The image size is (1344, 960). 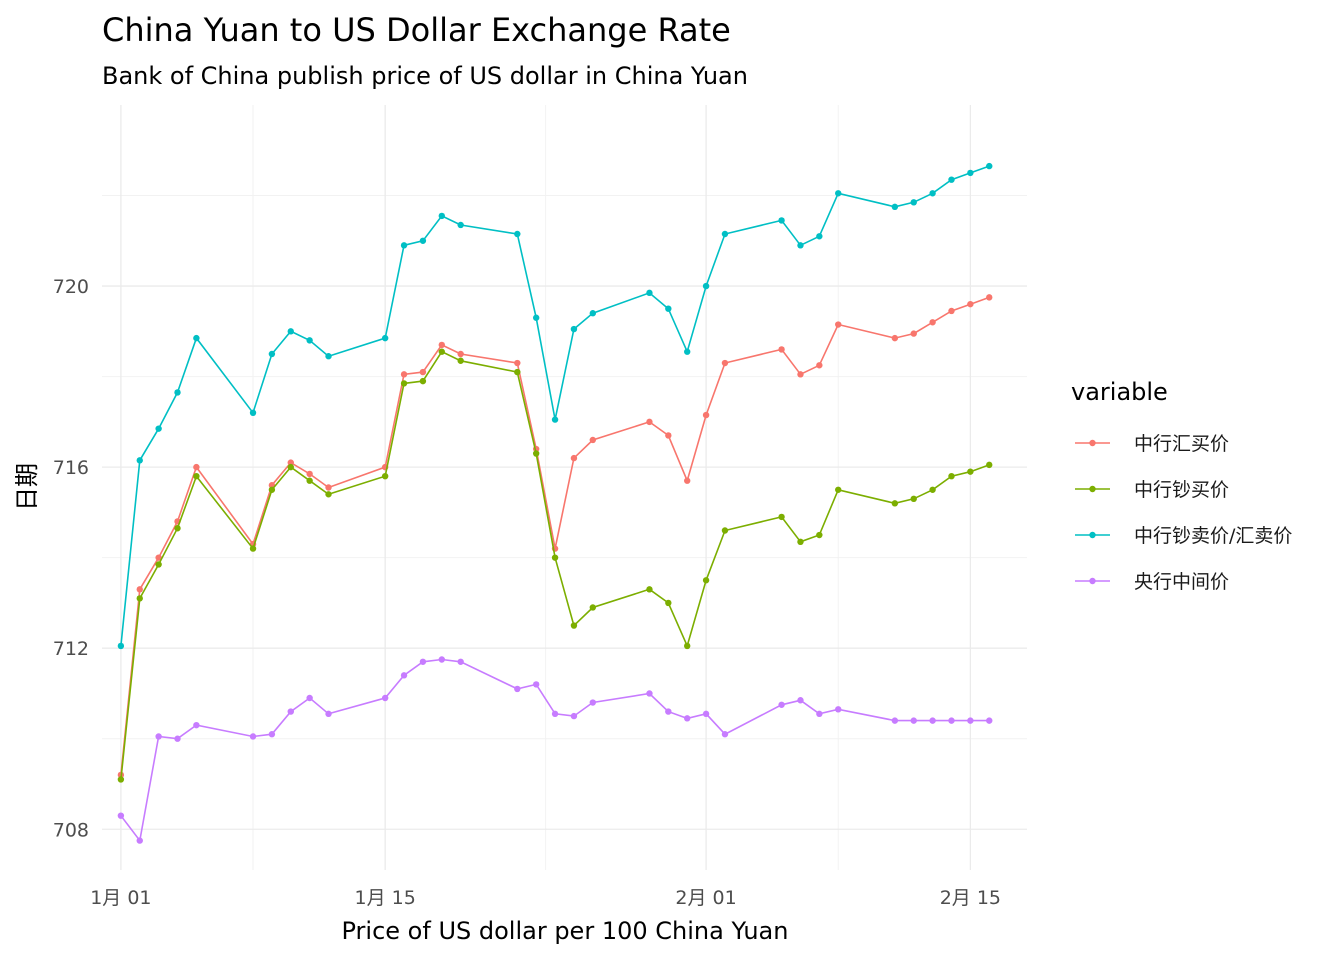 I want to click on legend-label: 中行钞卖价/汇卖价, so click(x=1213, y=536).